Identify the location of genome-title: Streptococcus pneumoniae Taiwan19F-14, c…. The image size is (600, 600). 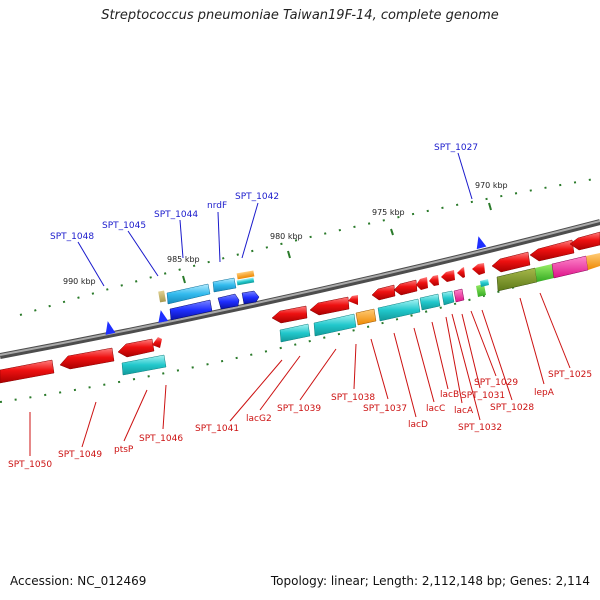
(300, 15).